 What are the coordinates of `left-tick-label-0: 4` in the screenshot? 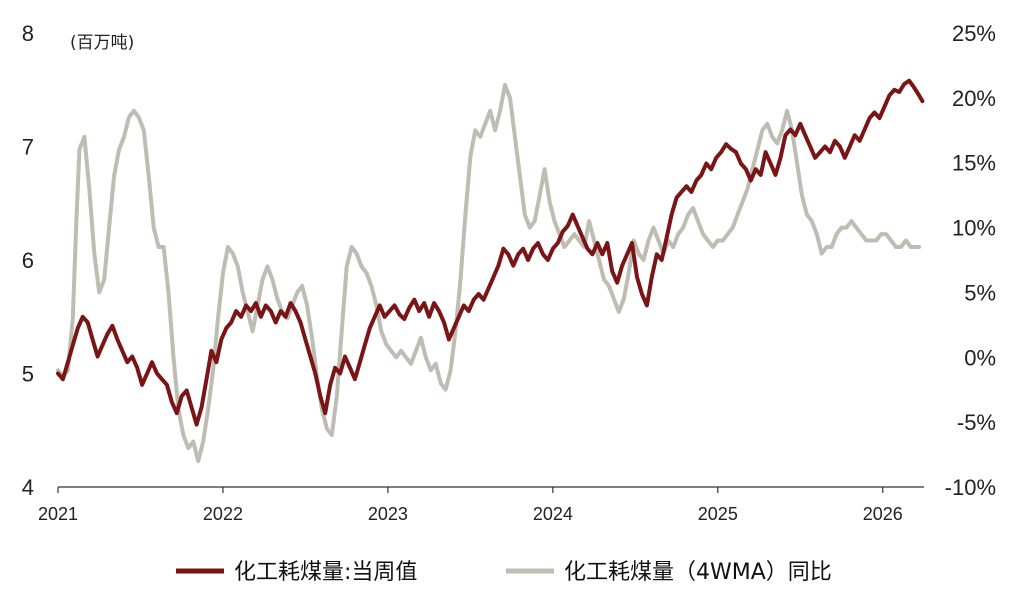 It's located at (28, 487).